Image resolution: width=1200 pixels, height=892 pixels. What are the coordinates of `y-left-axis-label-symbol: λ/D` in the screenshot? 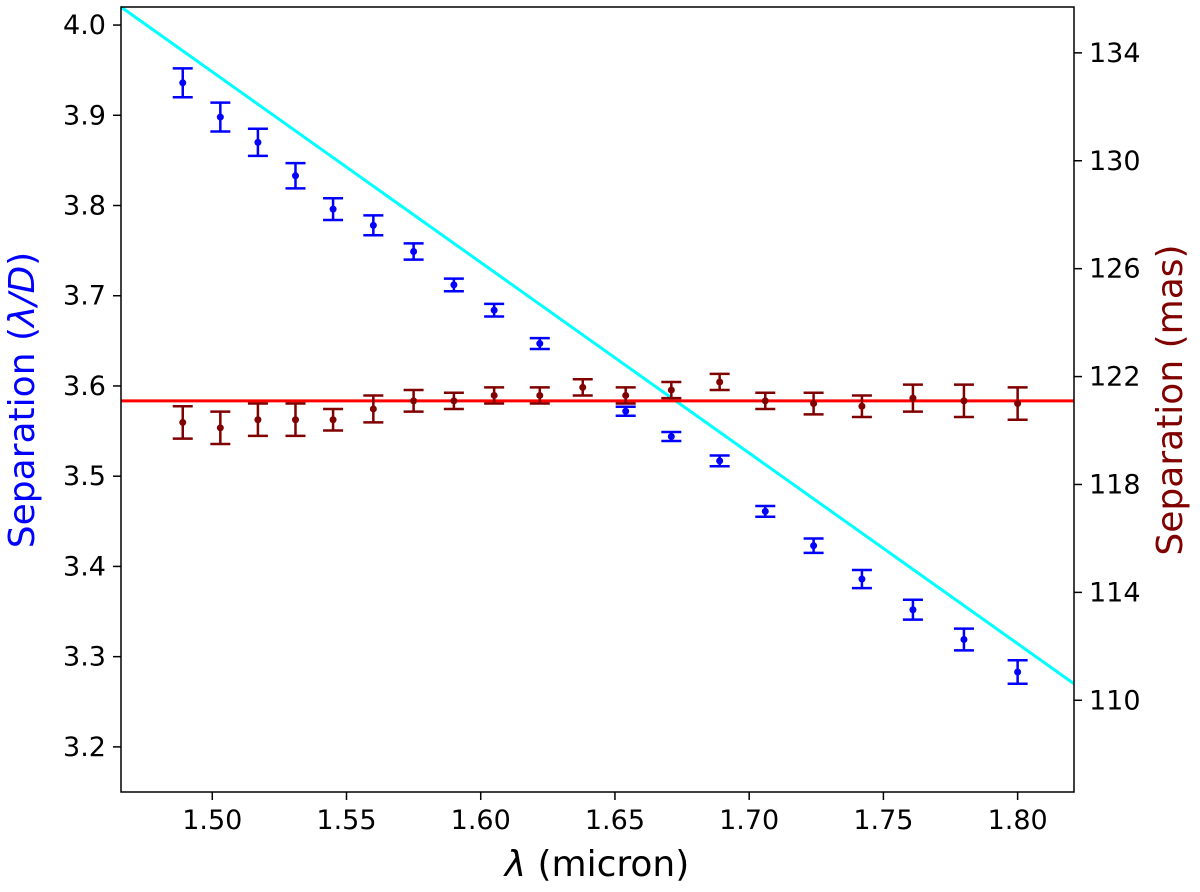 It's located at (22, 297).